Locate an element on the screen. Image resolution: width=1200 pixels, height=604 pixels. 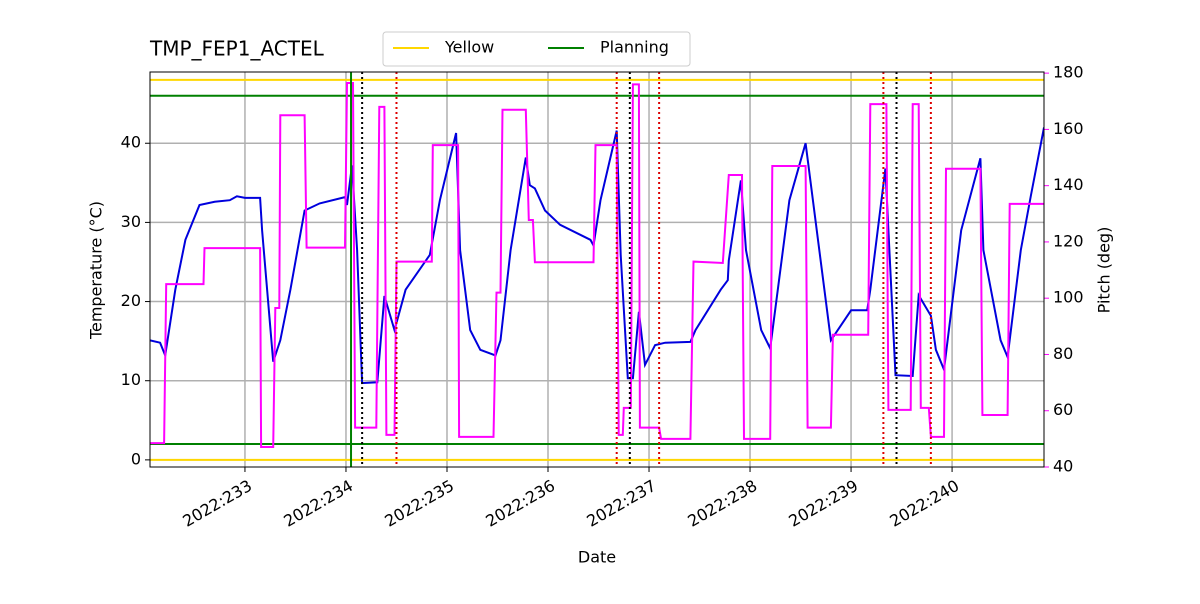
y2-tick-label: 180 is located at coordinates (1068, 72).